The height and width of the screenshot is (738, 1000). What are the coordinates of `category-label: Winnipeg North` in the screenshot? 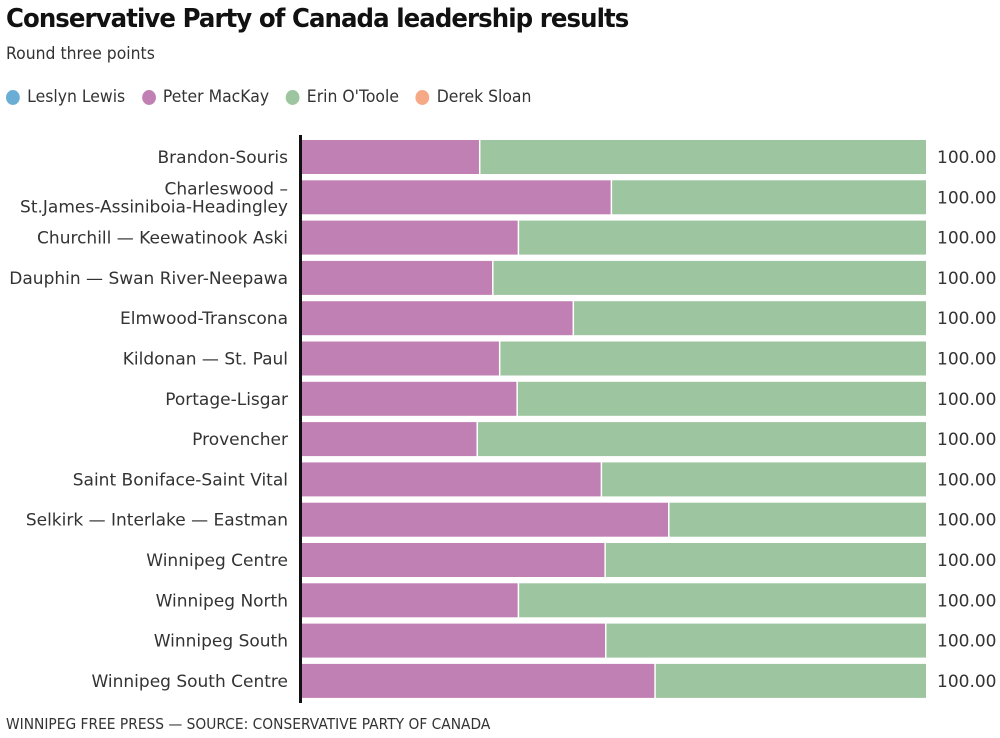 It's located at (222, 601).